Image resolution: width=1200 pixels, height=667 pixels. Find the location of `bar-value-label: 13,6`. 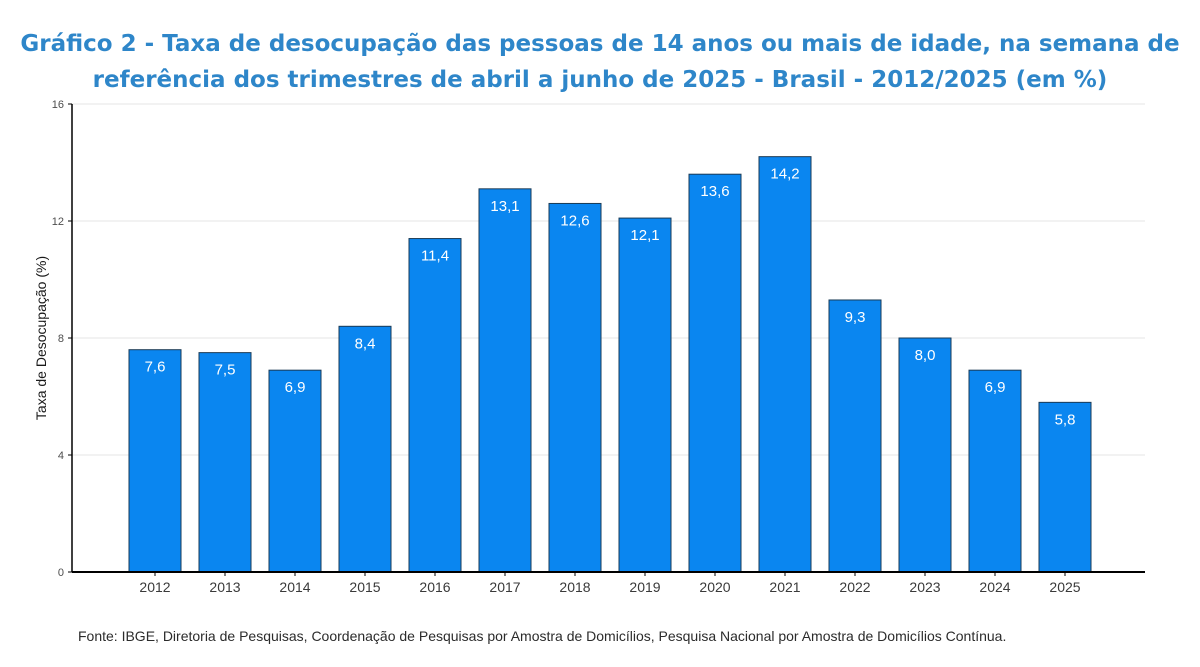

bar-value-label: 13,6 is located at coordinates (714, 191).